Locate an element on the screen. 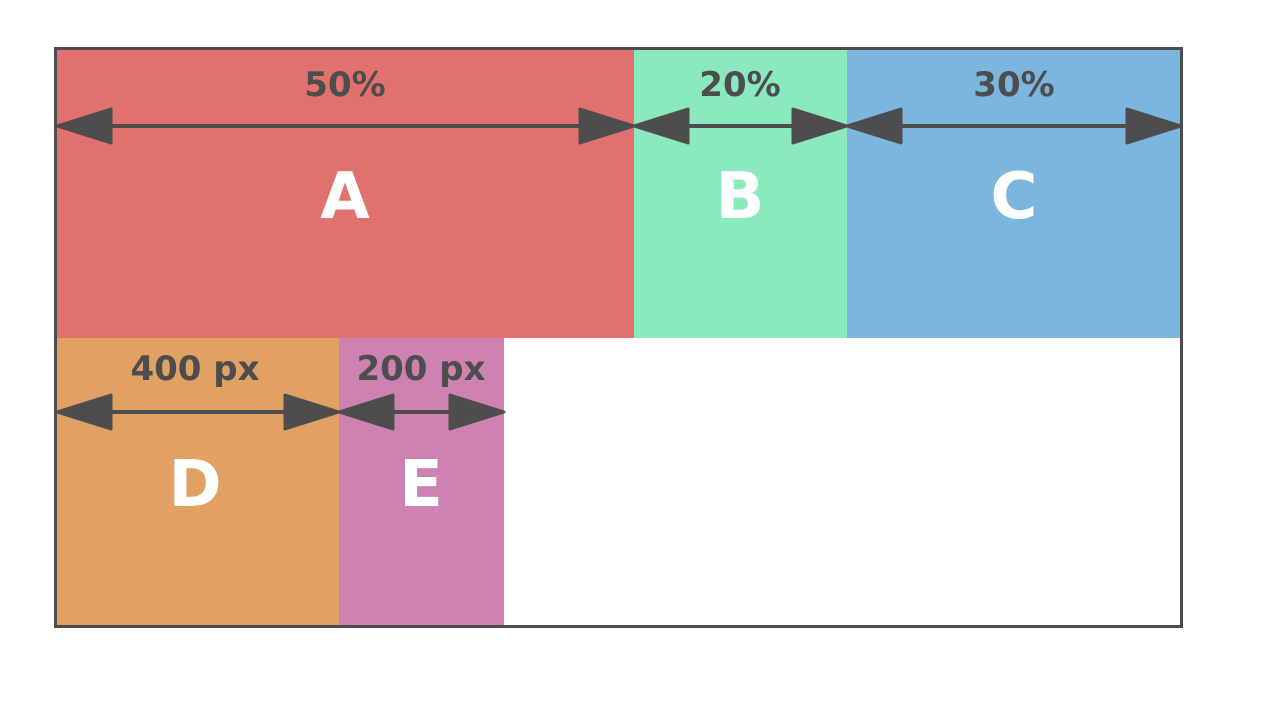 Image resolution: width=1269 pixels, height=704 pixels. box-d is located at coordinates (197, 482).